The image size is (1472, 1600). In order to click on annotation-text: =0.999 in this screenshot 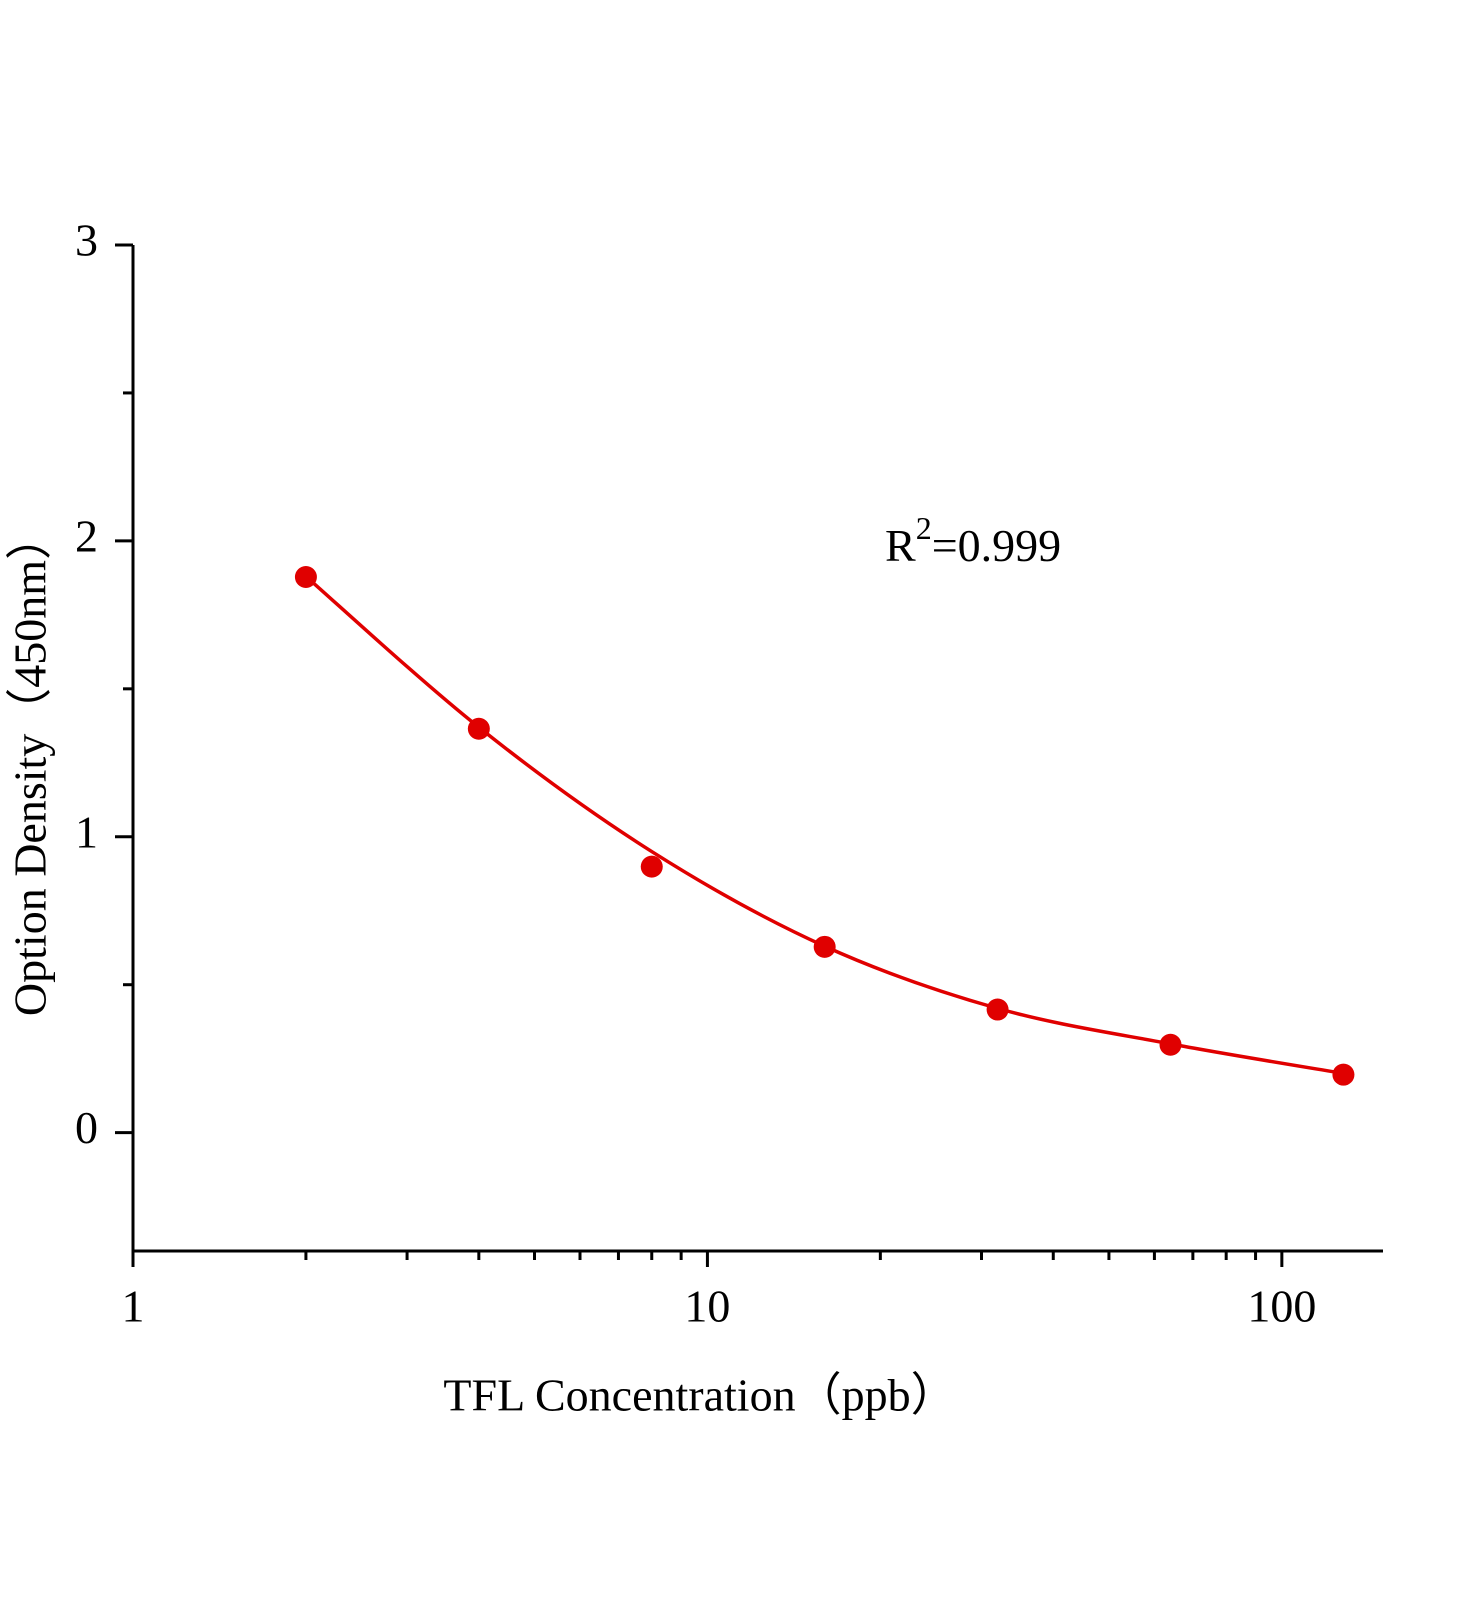, I will do `click(996, 545)`.